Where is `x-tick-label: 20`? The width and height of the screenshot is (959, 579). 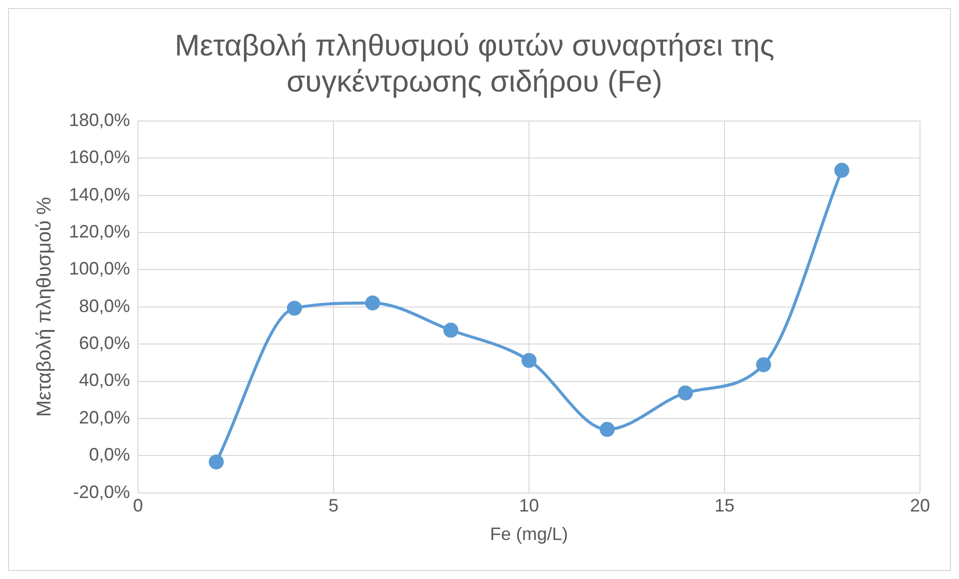
x-tick-label: 20 is located at coordinates (920, 506).